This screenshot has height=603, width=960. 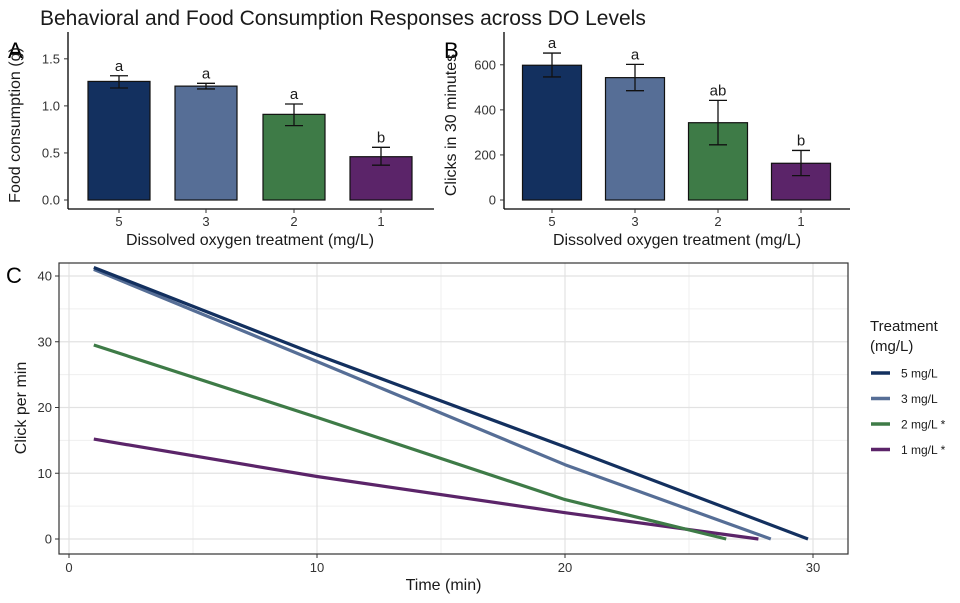 What do you see at coordinates (485, 154) in the screenshot?
I see `y-tick-label: 200` at bounding box center [485, 154].